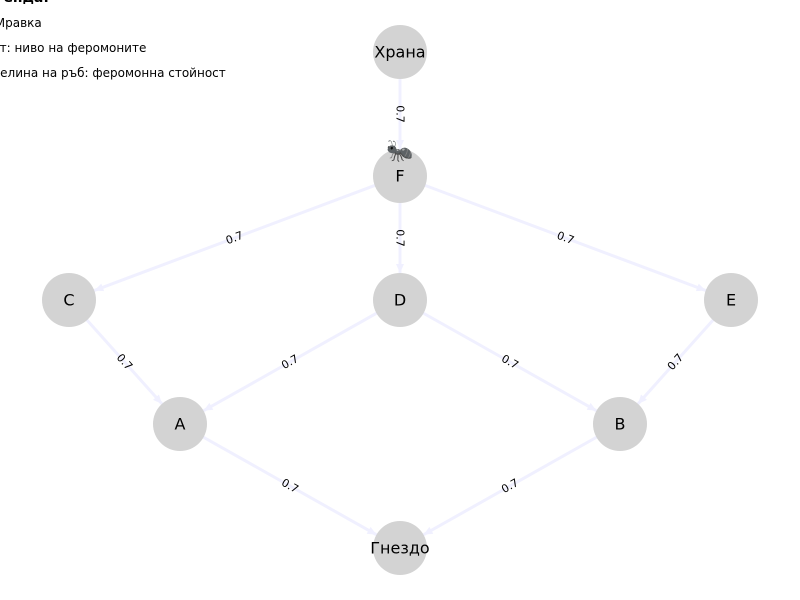 This screenshot has width=800, height=600. Describe the element at coordinates (157, 399) in the screenshot. I see `edge-arrow-C-A` at that location.